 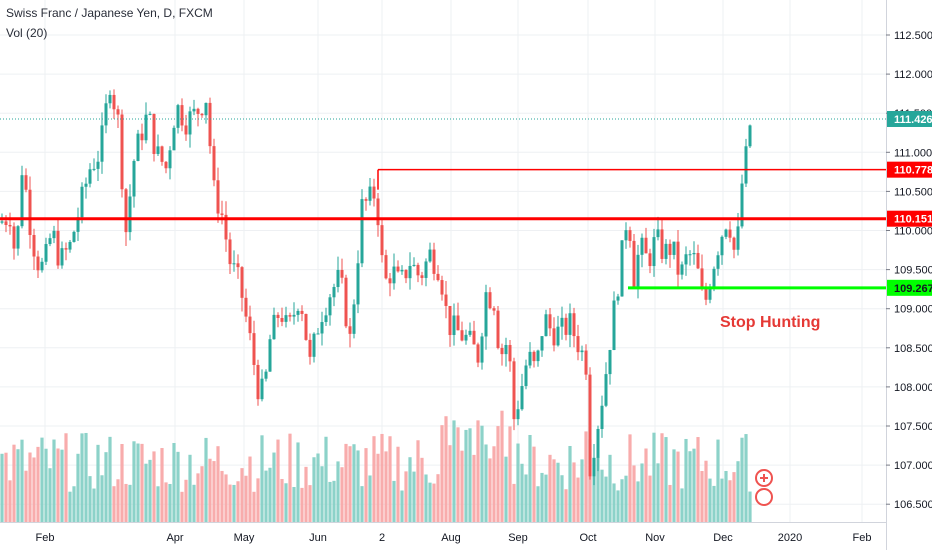 What do you see at coordinates (27, 33) in the screenshot?
I see `volume-label: Vol (20)` at bounding box center [27, 33].